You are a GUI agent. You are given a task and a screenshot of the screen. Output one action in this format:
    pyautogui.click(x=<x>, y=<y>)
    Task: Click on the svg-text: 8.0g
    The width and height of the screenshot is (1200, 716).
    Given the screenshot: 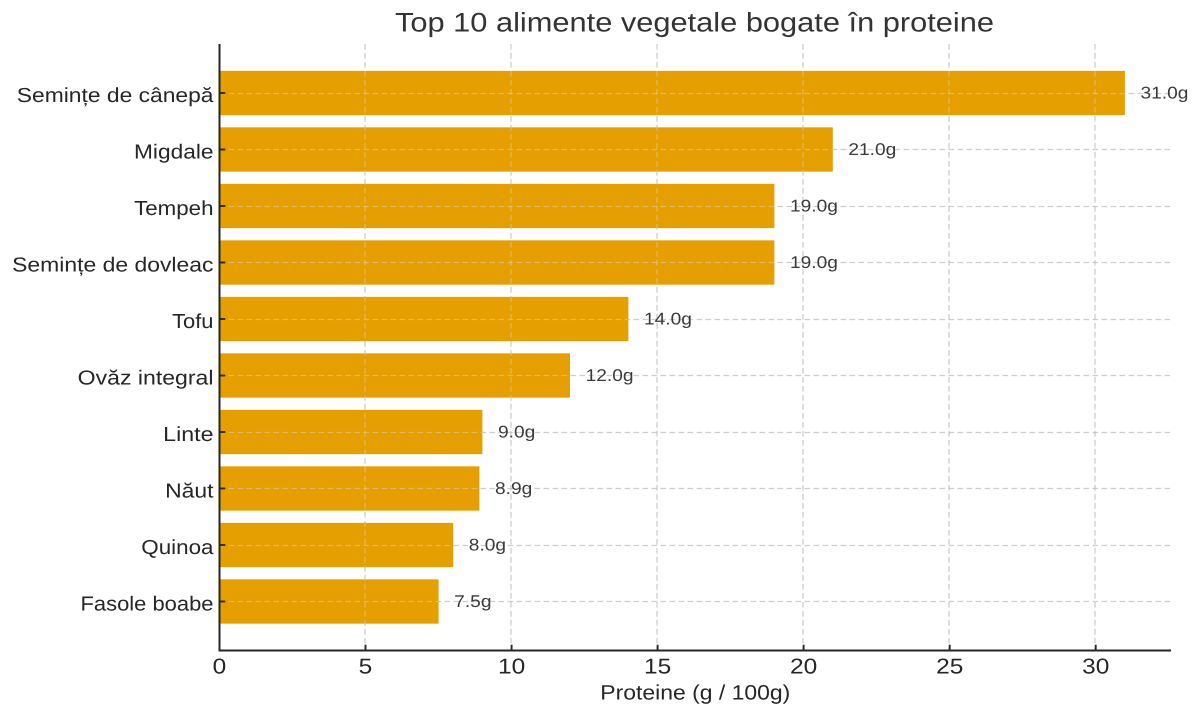 What is the action you would take?
    pyautogui.click(x=487, y=545)
    